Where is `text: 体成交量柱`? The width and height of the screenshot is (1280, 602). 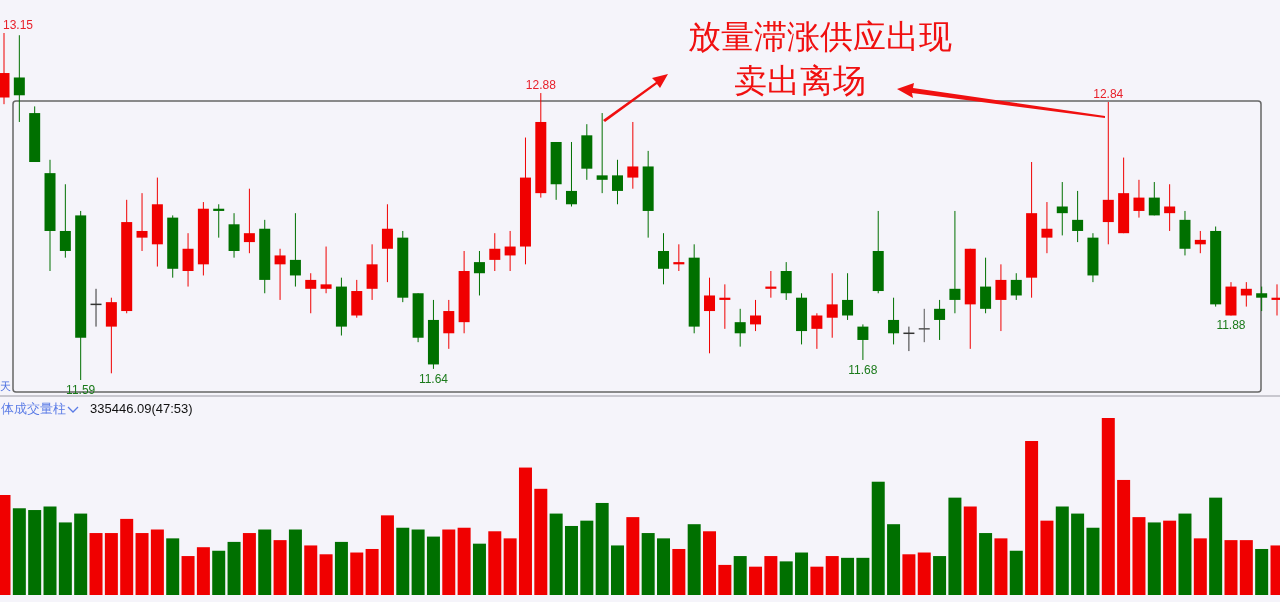 text: 体成交量柱 is located at coordinates (33, 408).